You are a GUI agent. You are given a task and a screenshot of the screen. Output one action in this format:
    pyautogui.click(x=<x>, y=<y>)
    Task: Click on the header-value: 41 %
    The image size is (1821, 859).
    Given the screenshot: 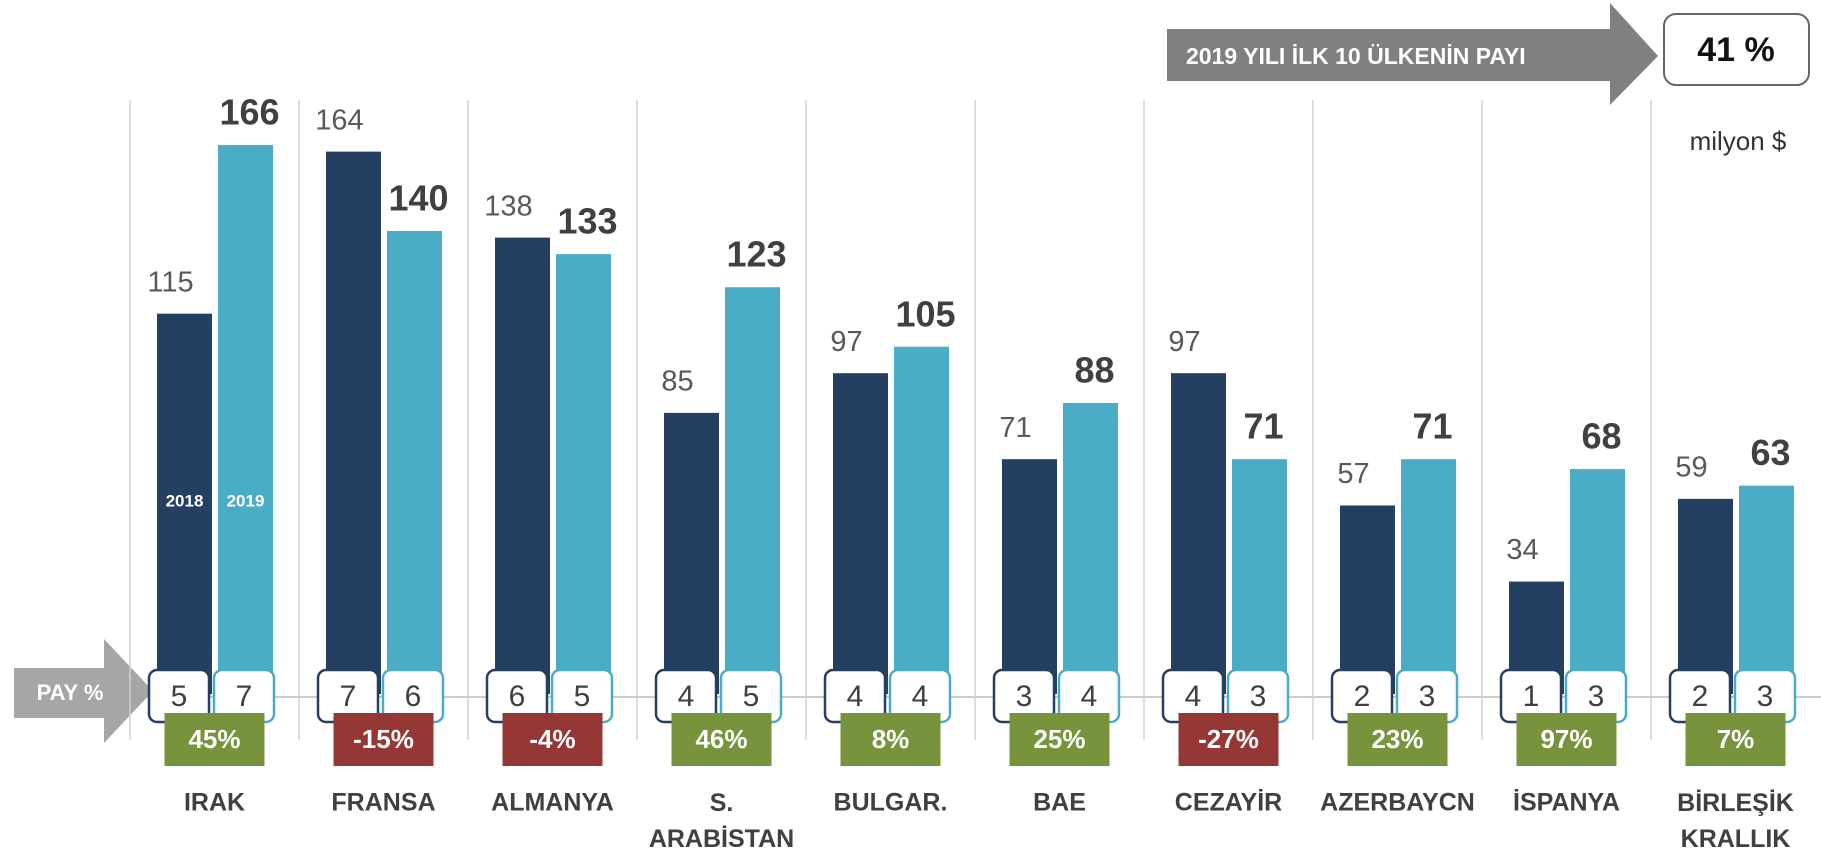 What is the action you would take?
    pyautogui.click(x=1736, y=50)
    